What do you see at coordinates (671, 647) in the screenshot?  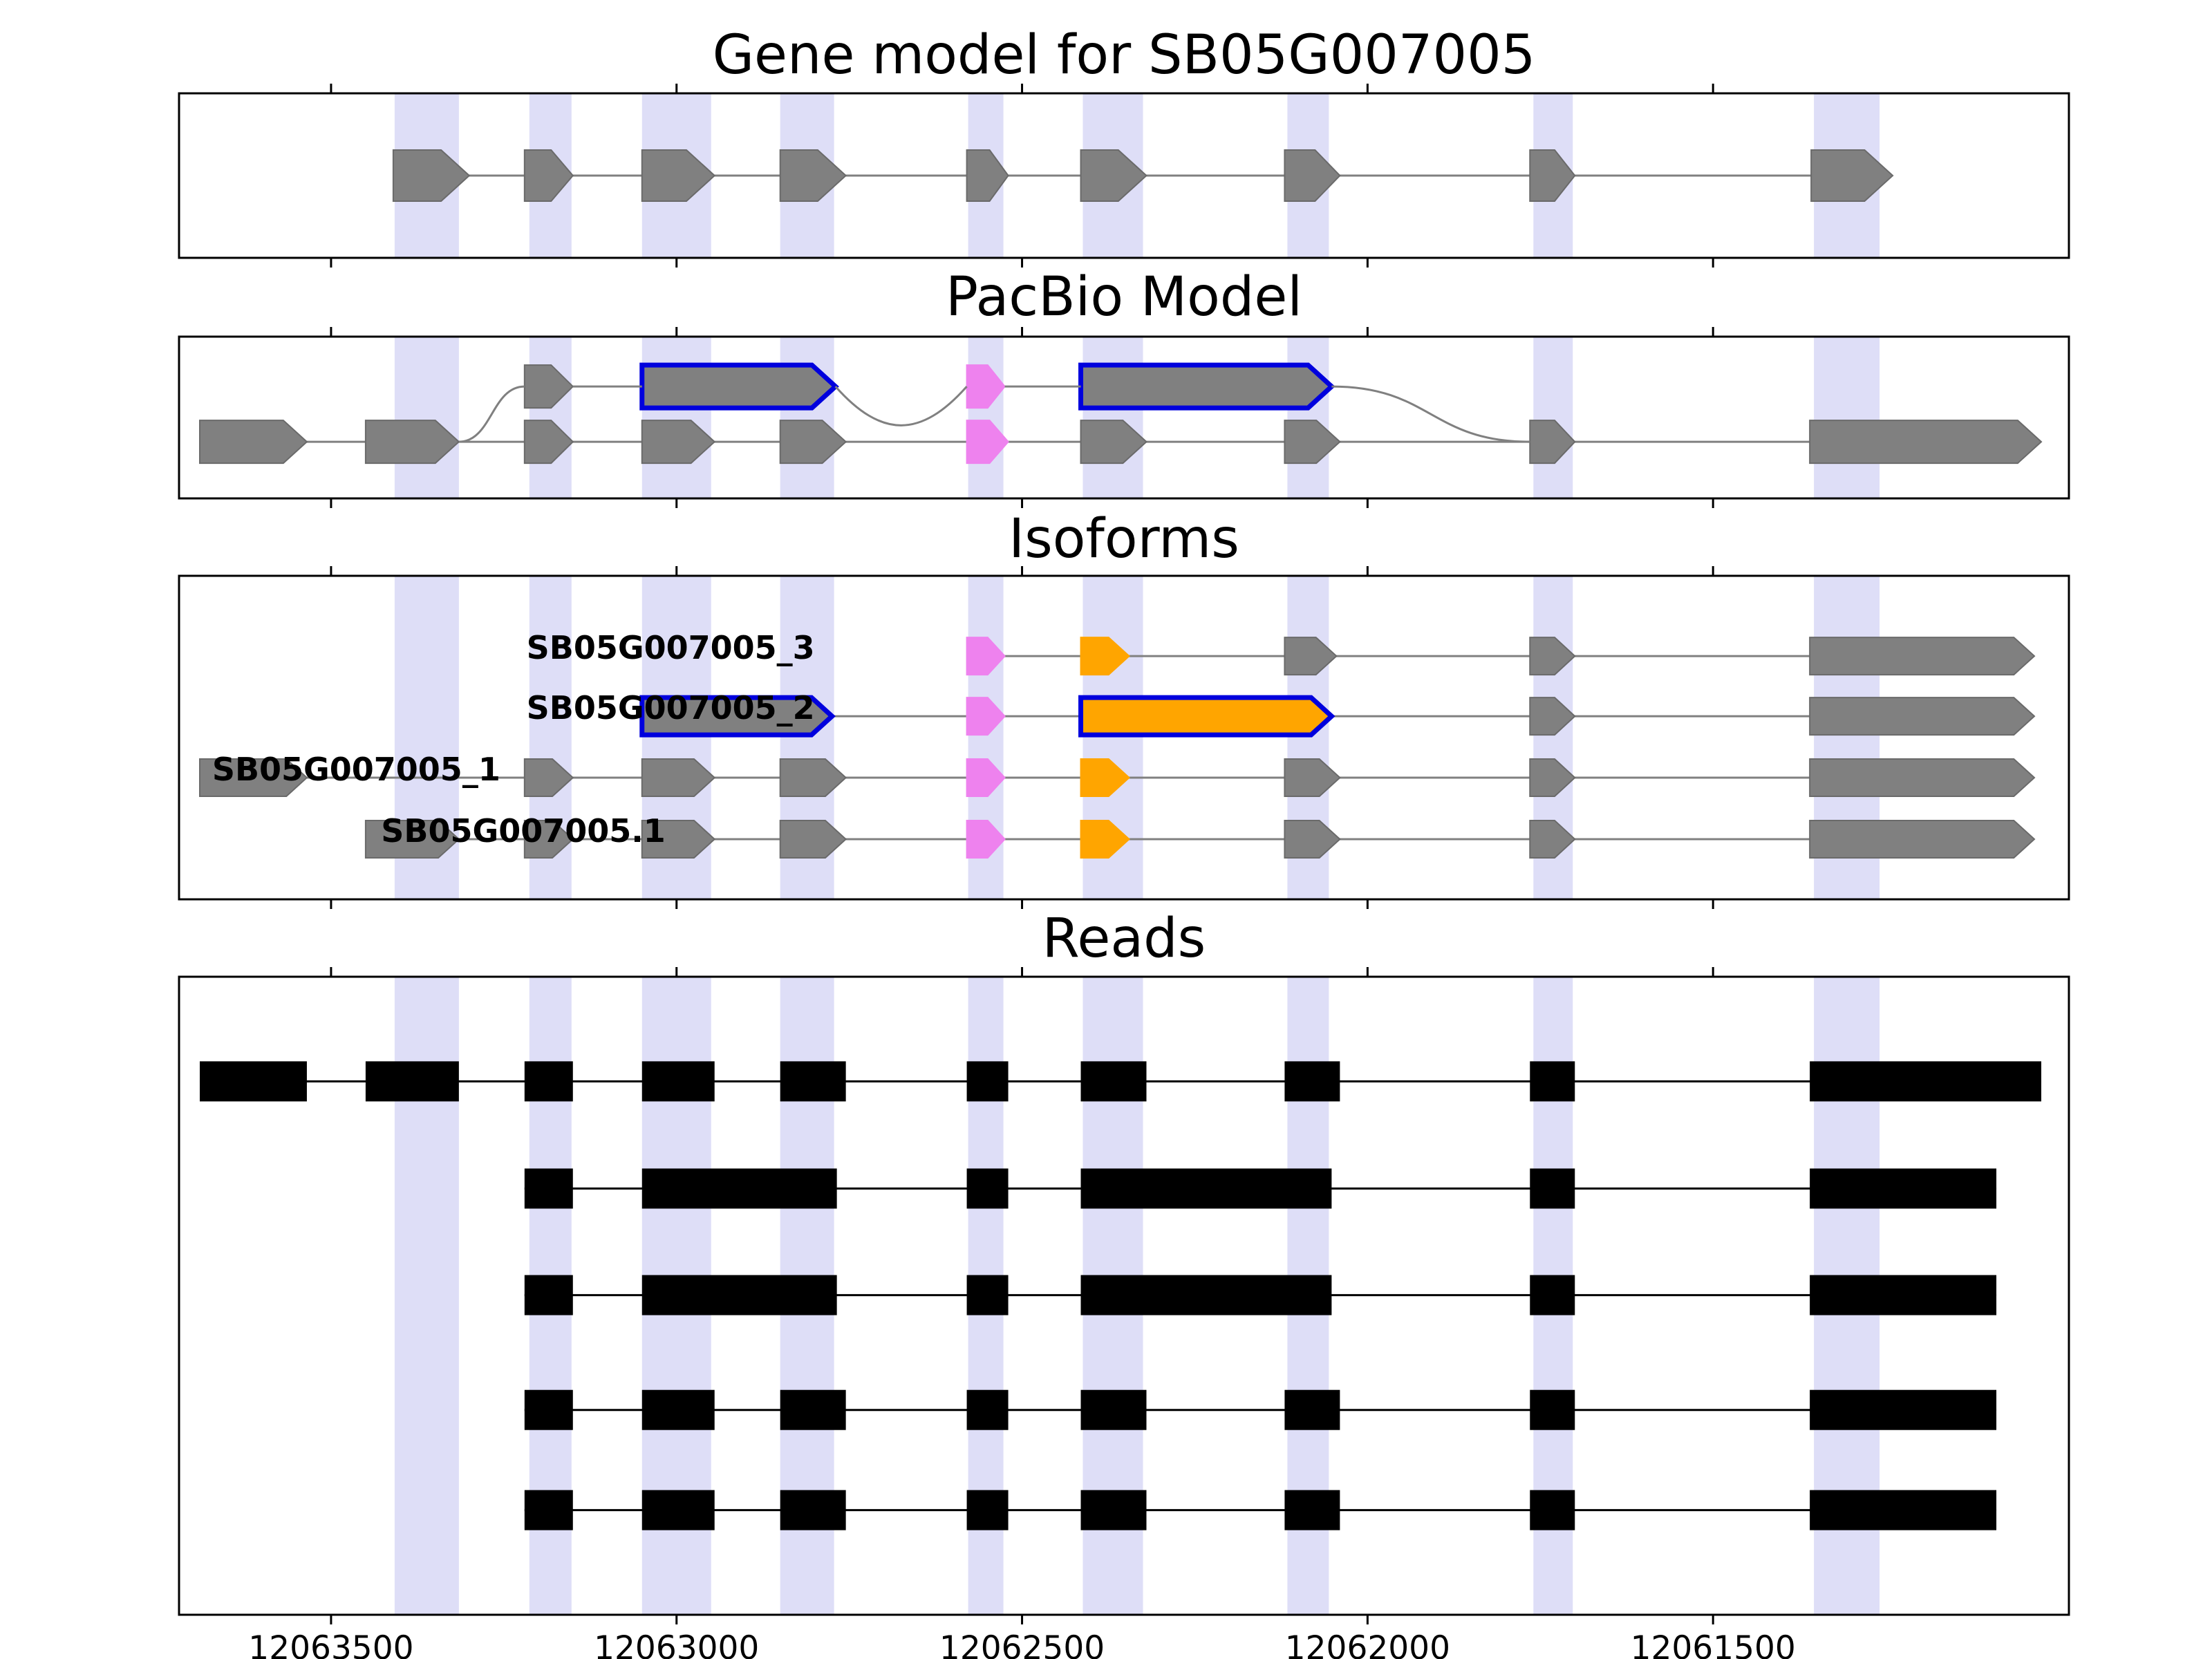 I see `isoform-label: SB05G007005_3` at bounding box center [671, 647].